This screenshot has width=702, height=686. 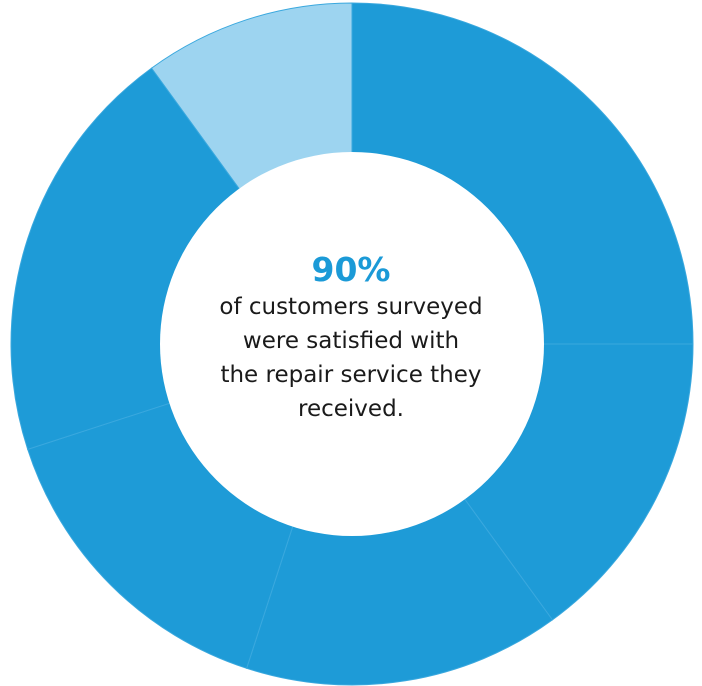 I want to click on caption-line-1: of customers surveyed, so click(x=351, y=307).